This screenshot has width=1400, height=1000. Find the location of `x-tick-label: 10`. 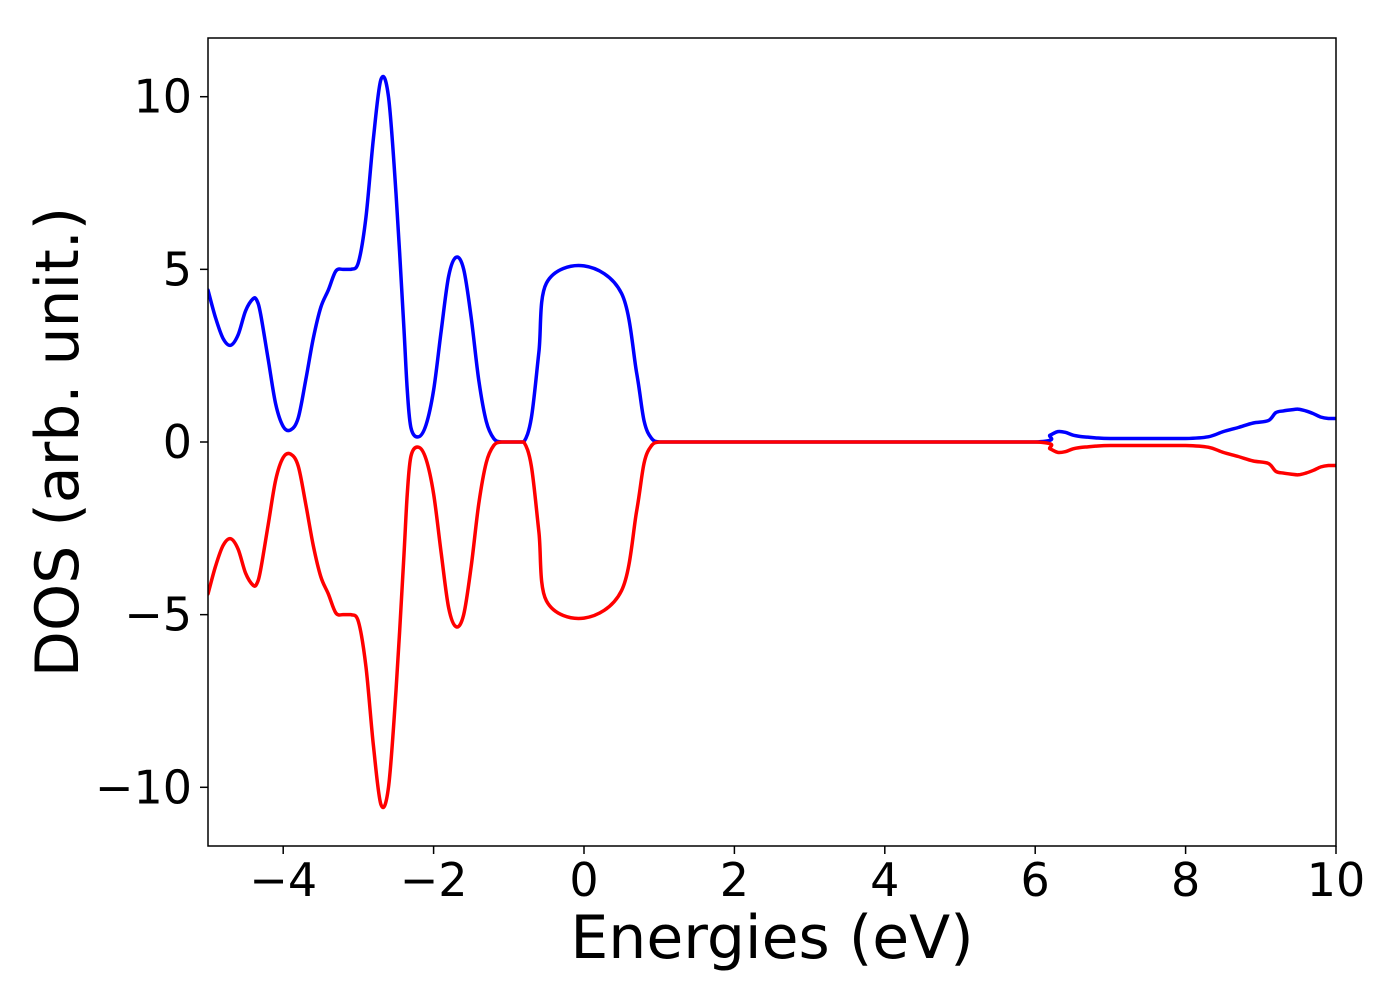

x-tick-label: 10 is located at coordinates (1336, 880).